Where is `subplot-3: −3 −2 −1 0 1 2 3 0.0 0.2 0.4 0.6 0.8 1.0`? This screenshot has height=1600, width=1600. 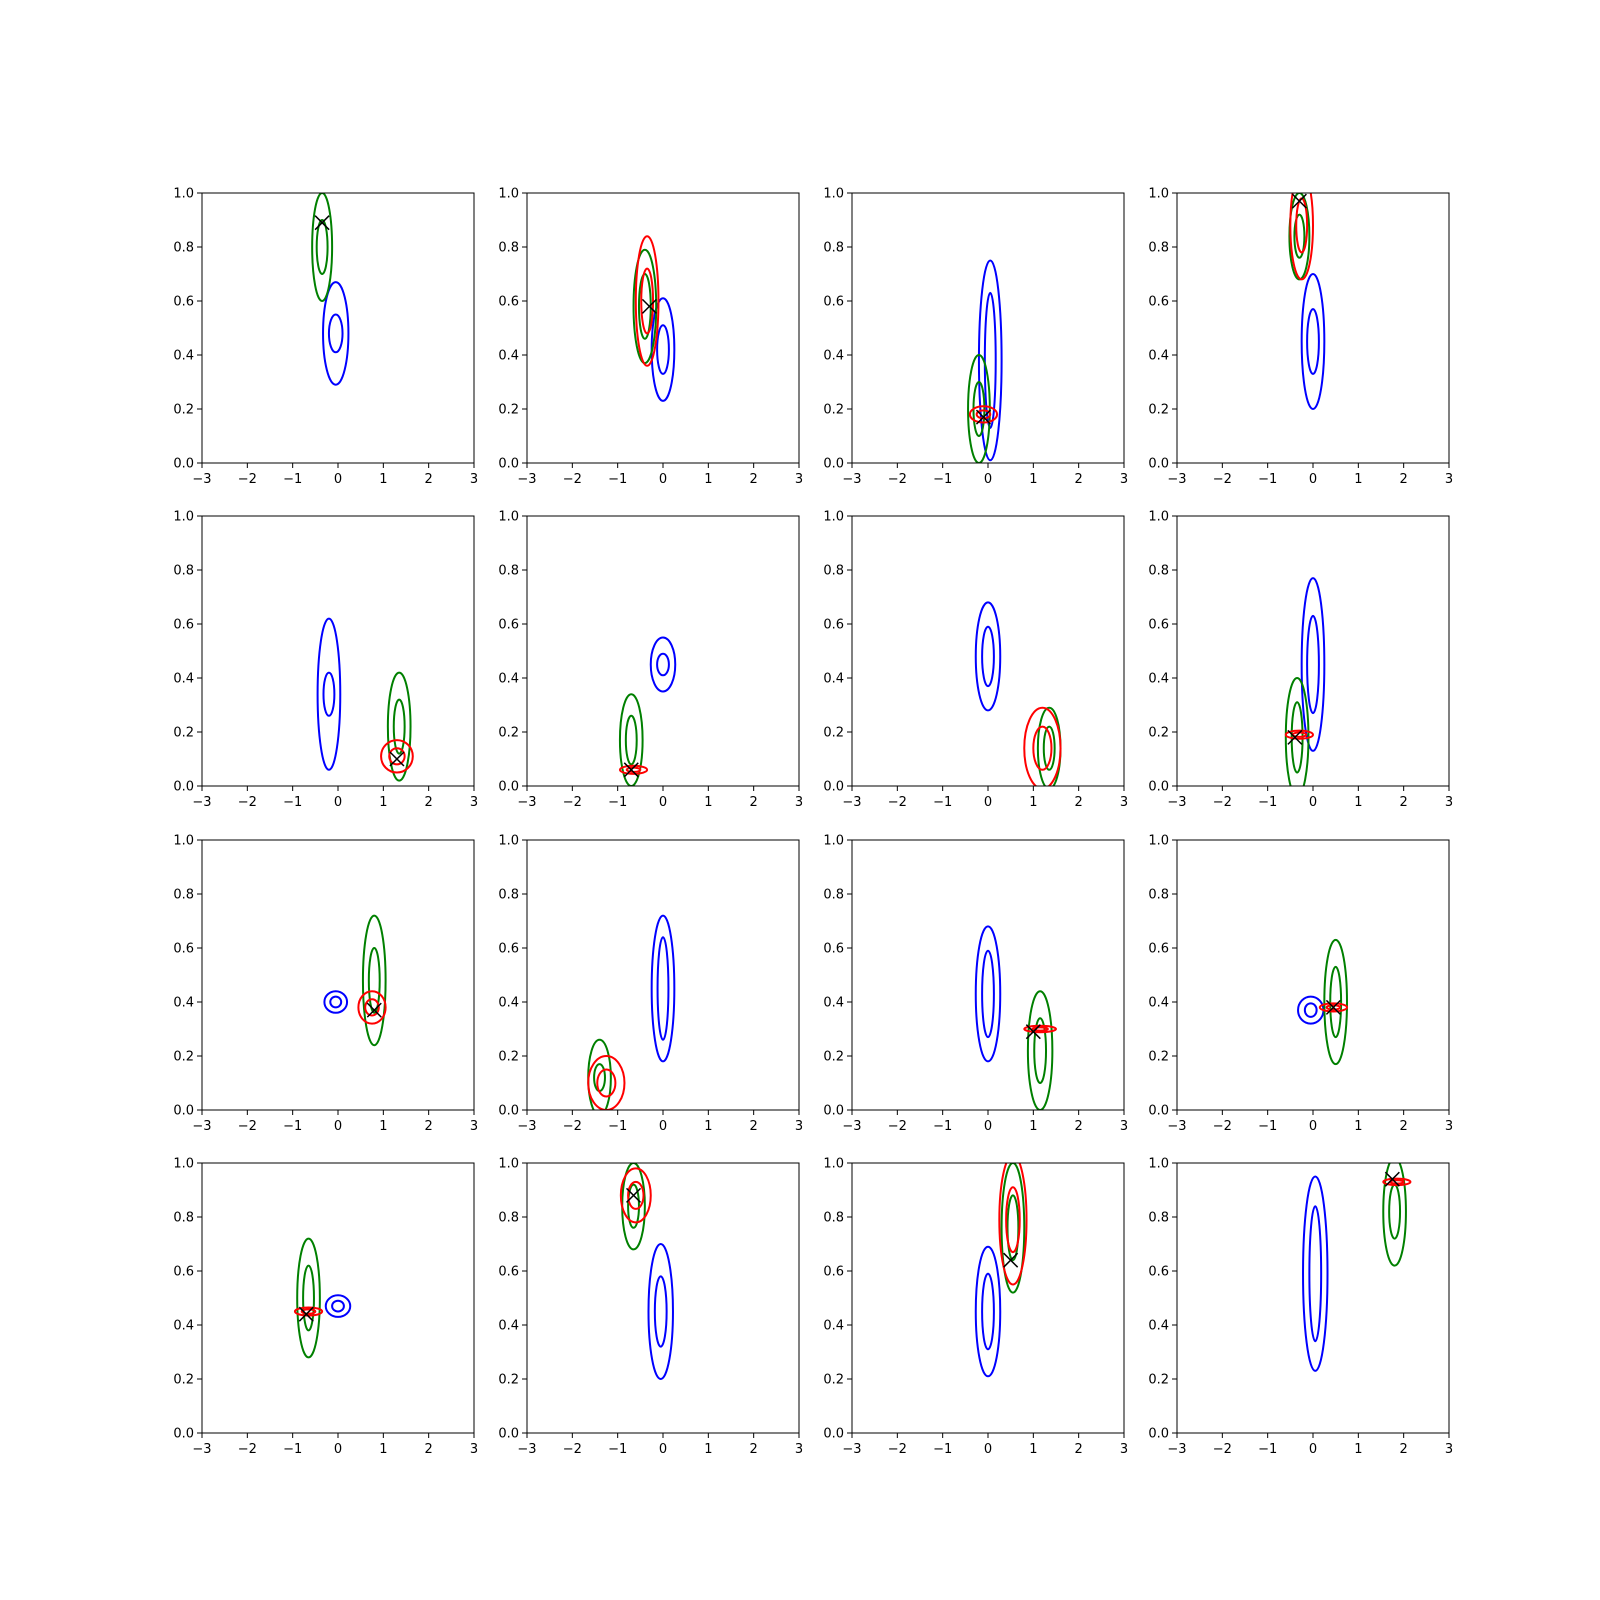
subplot-3: −3 −2 −1 0 1 2 3 0.0 0.2 0.4 0.6 0.8 1.0 is located at coordinates (975, 337).